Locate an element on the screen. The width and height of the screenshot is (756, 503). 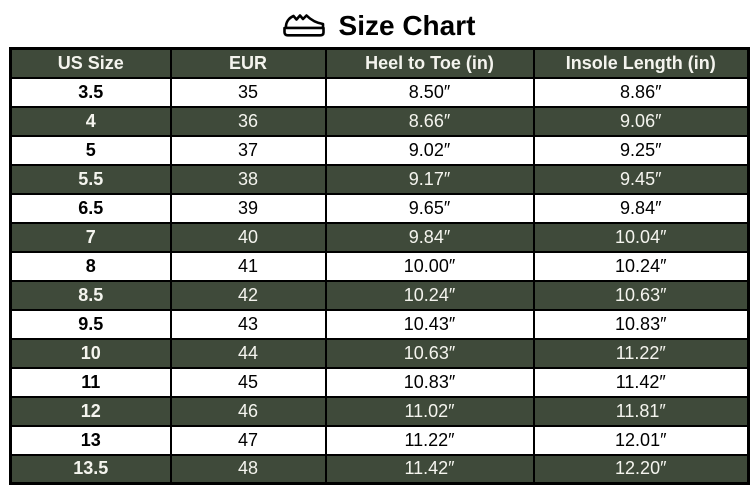
table-row: 13 47 11.22″ 12.01″ is located at coordinates (379, 440).